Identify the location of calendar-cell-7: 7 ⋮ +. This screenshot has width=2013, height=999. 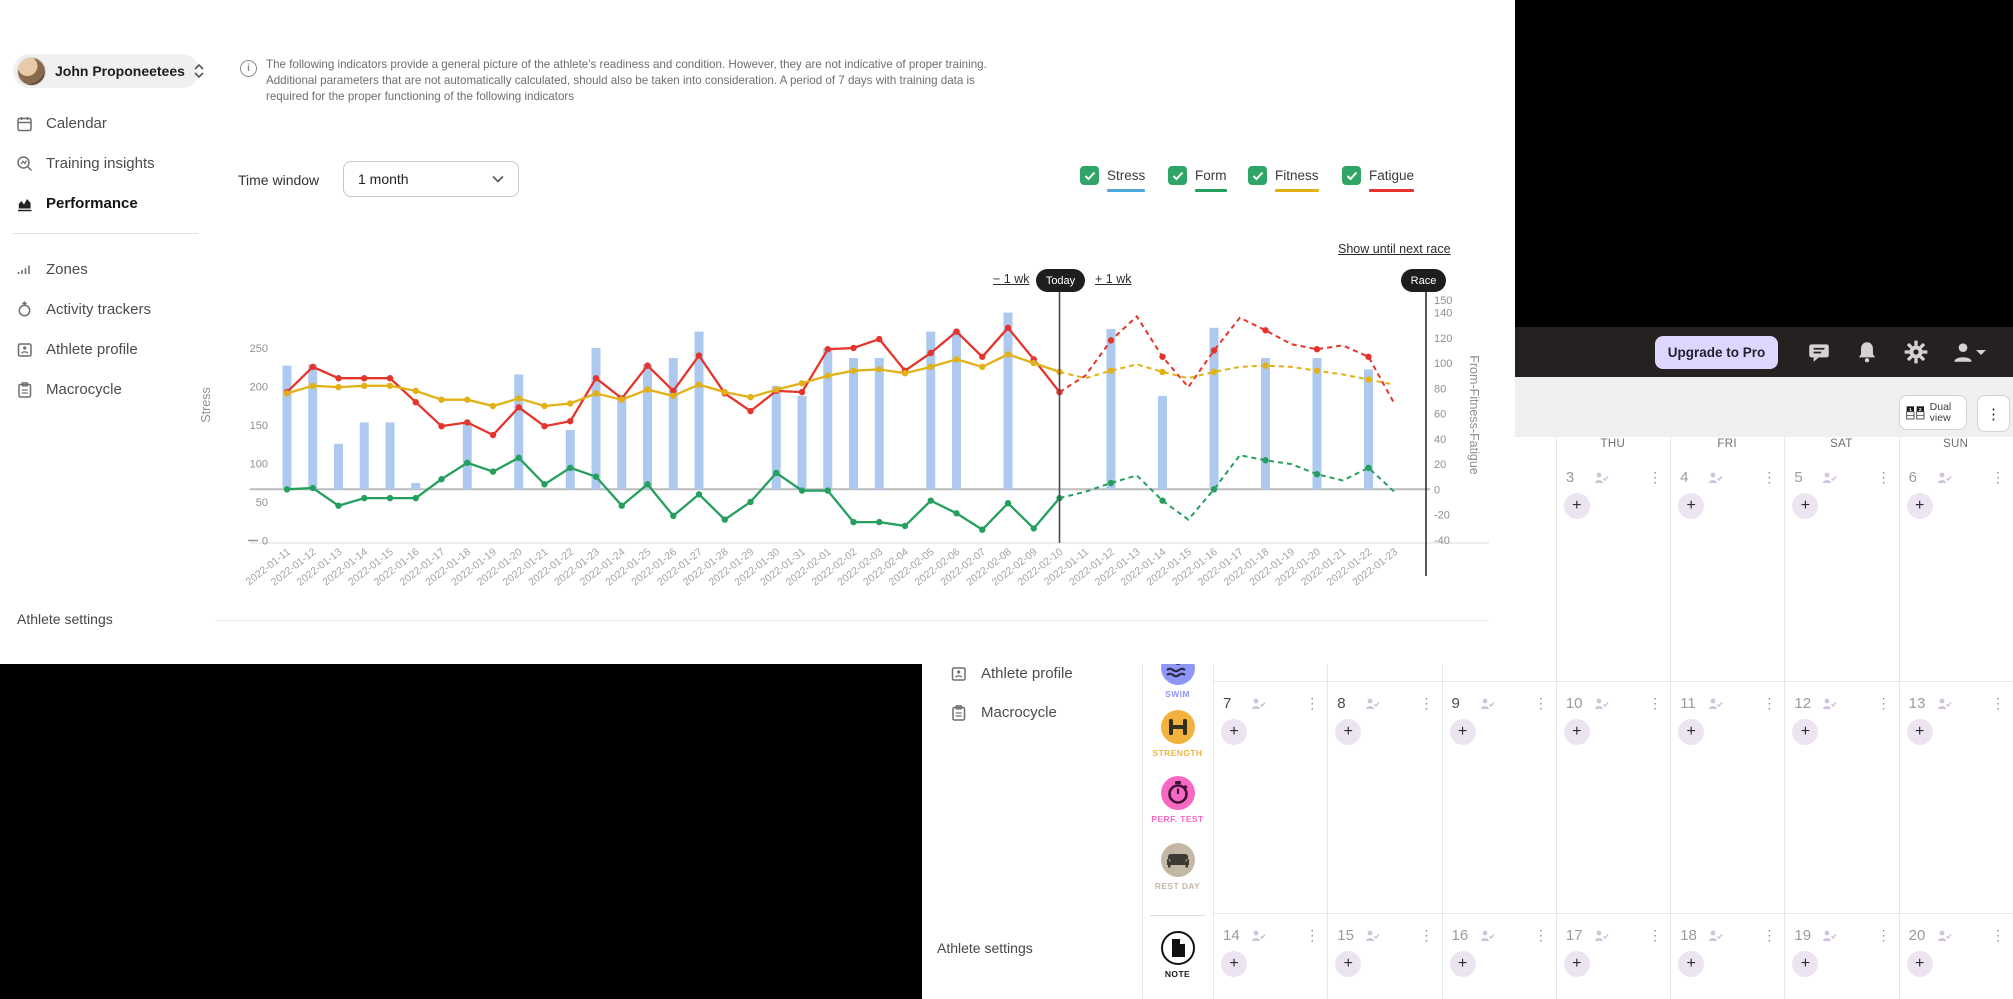
(1270, 797).